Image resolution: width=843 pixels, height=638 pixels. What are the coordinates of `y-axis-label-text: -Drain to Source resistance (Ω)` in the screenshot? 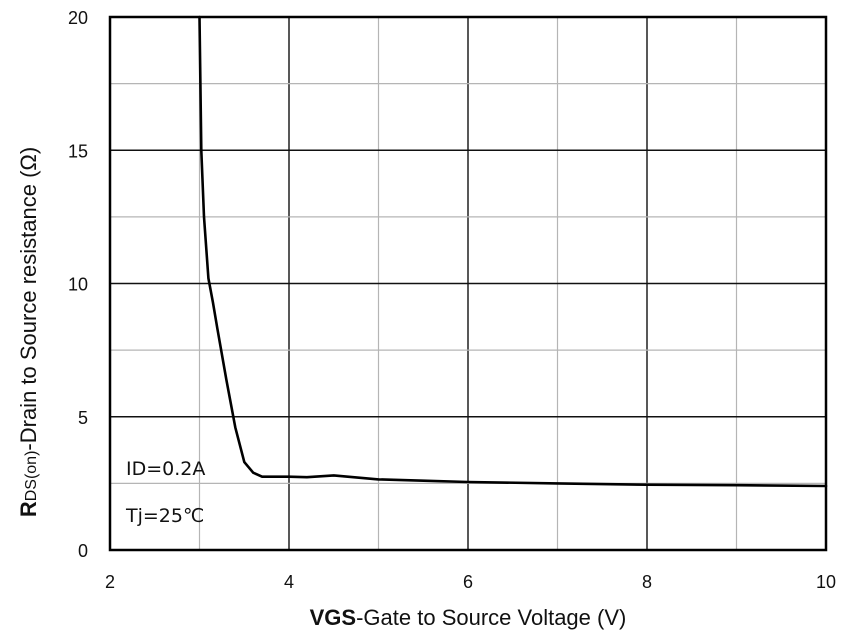 It's located at (28, 299).